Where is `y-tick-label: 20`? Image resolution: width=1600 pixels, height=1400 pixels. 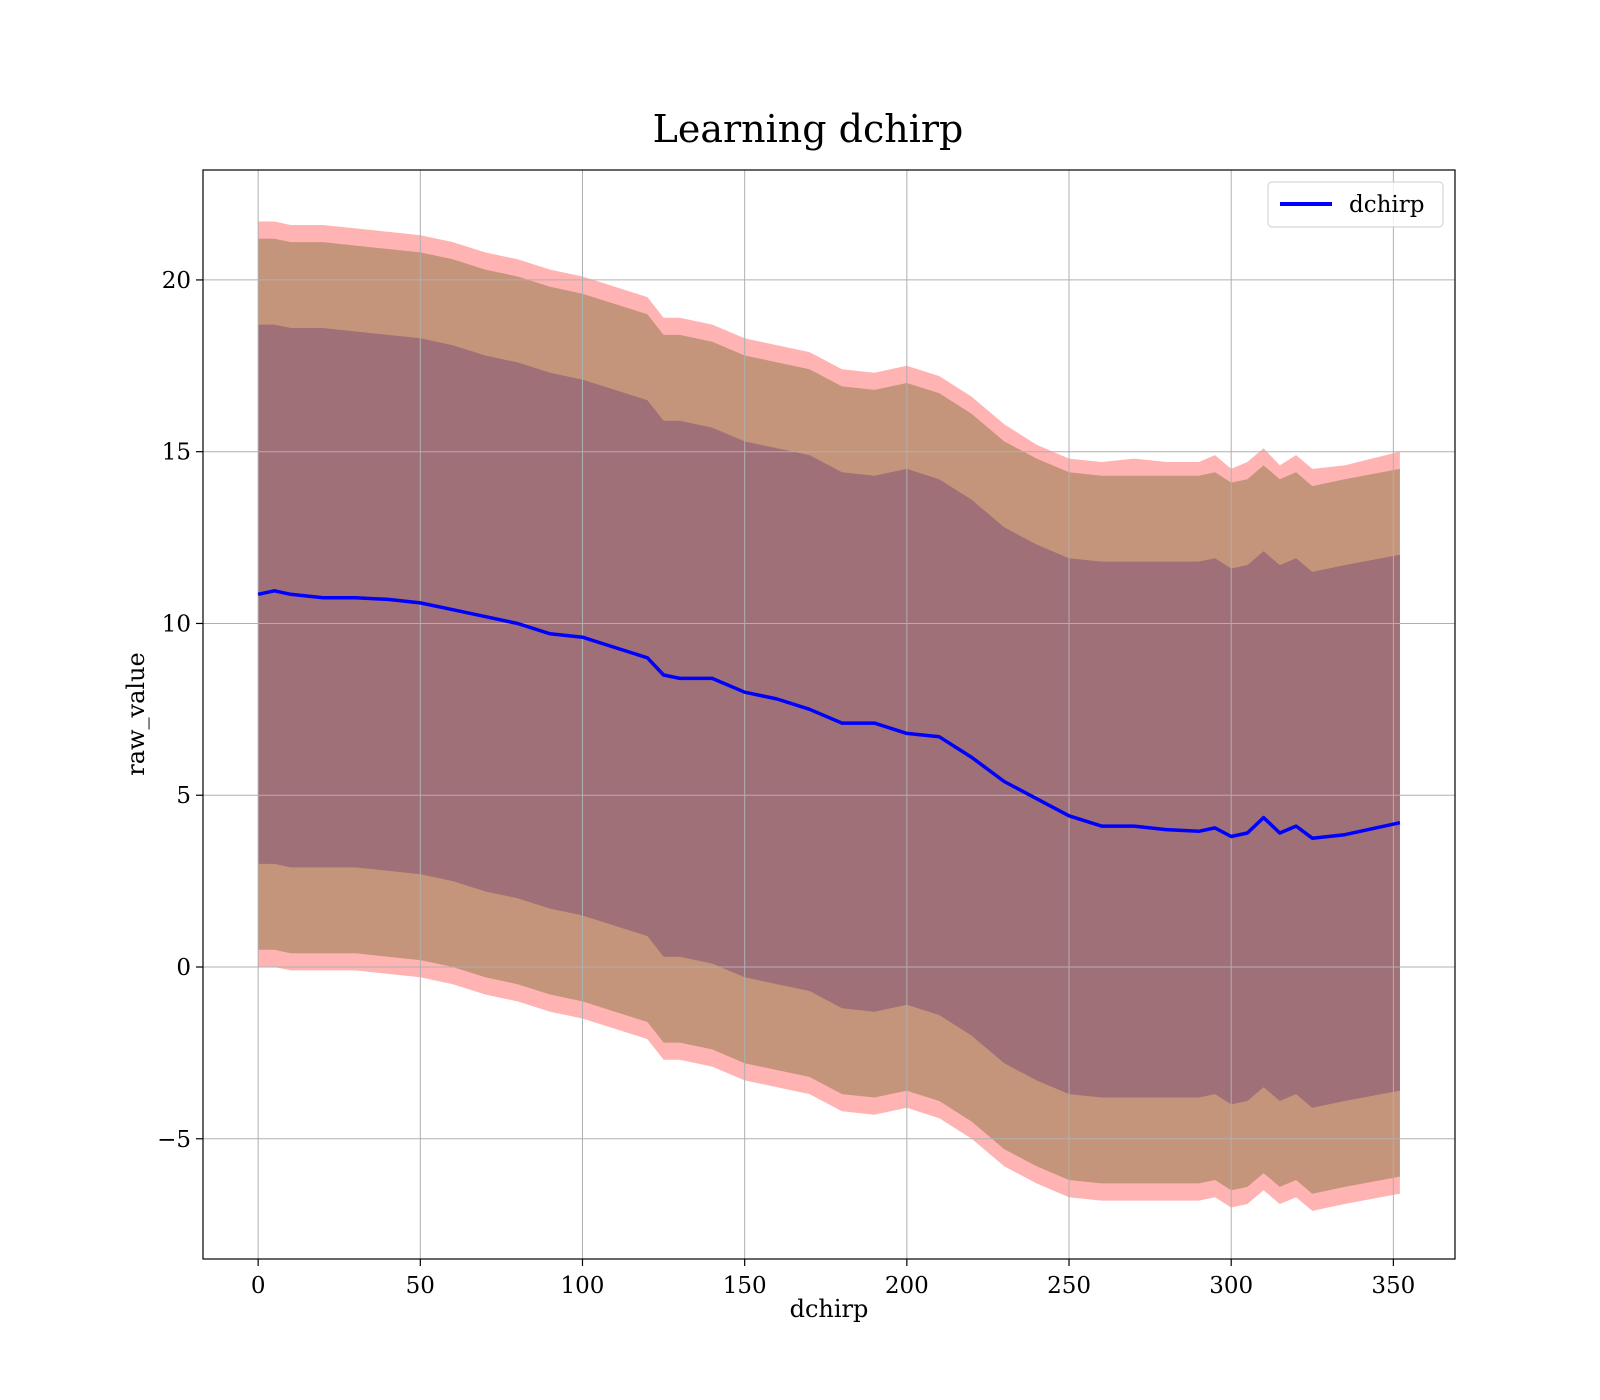 y-tick-label: 20 is located at coordinates (176, 281).